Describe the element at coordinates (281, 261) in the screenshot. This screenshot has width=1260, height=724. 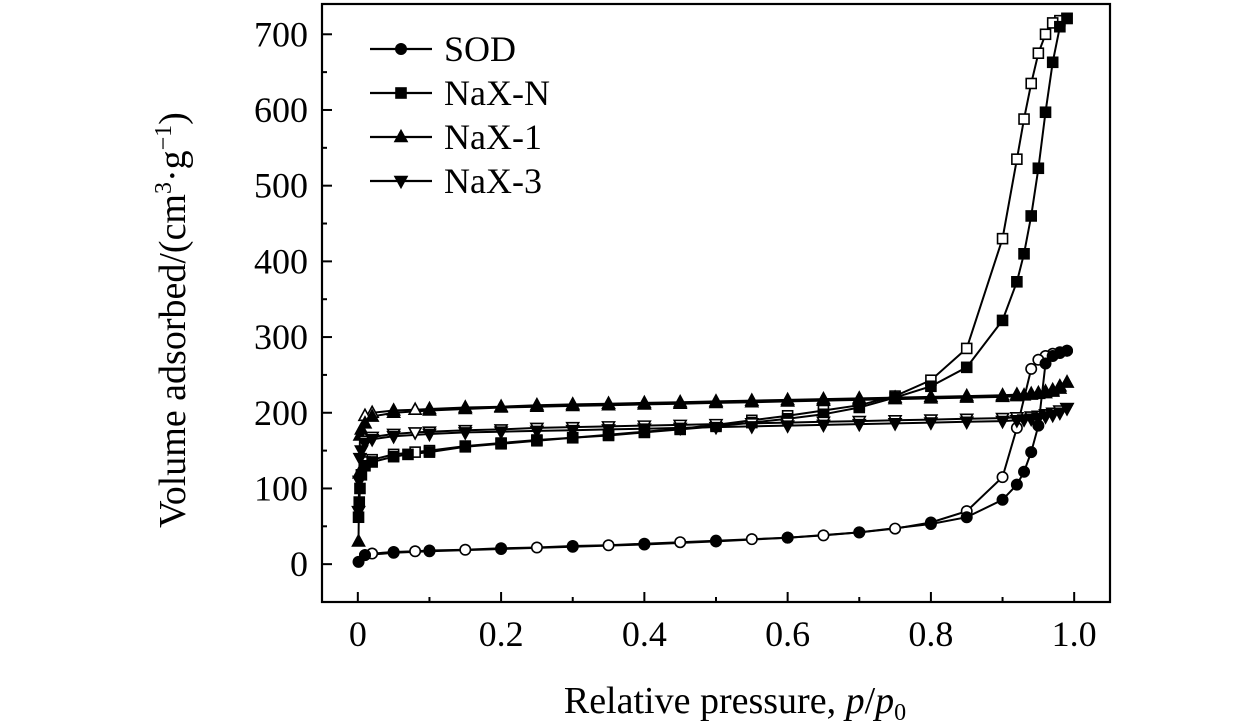
I see `y-tick-label: 400` at that location.